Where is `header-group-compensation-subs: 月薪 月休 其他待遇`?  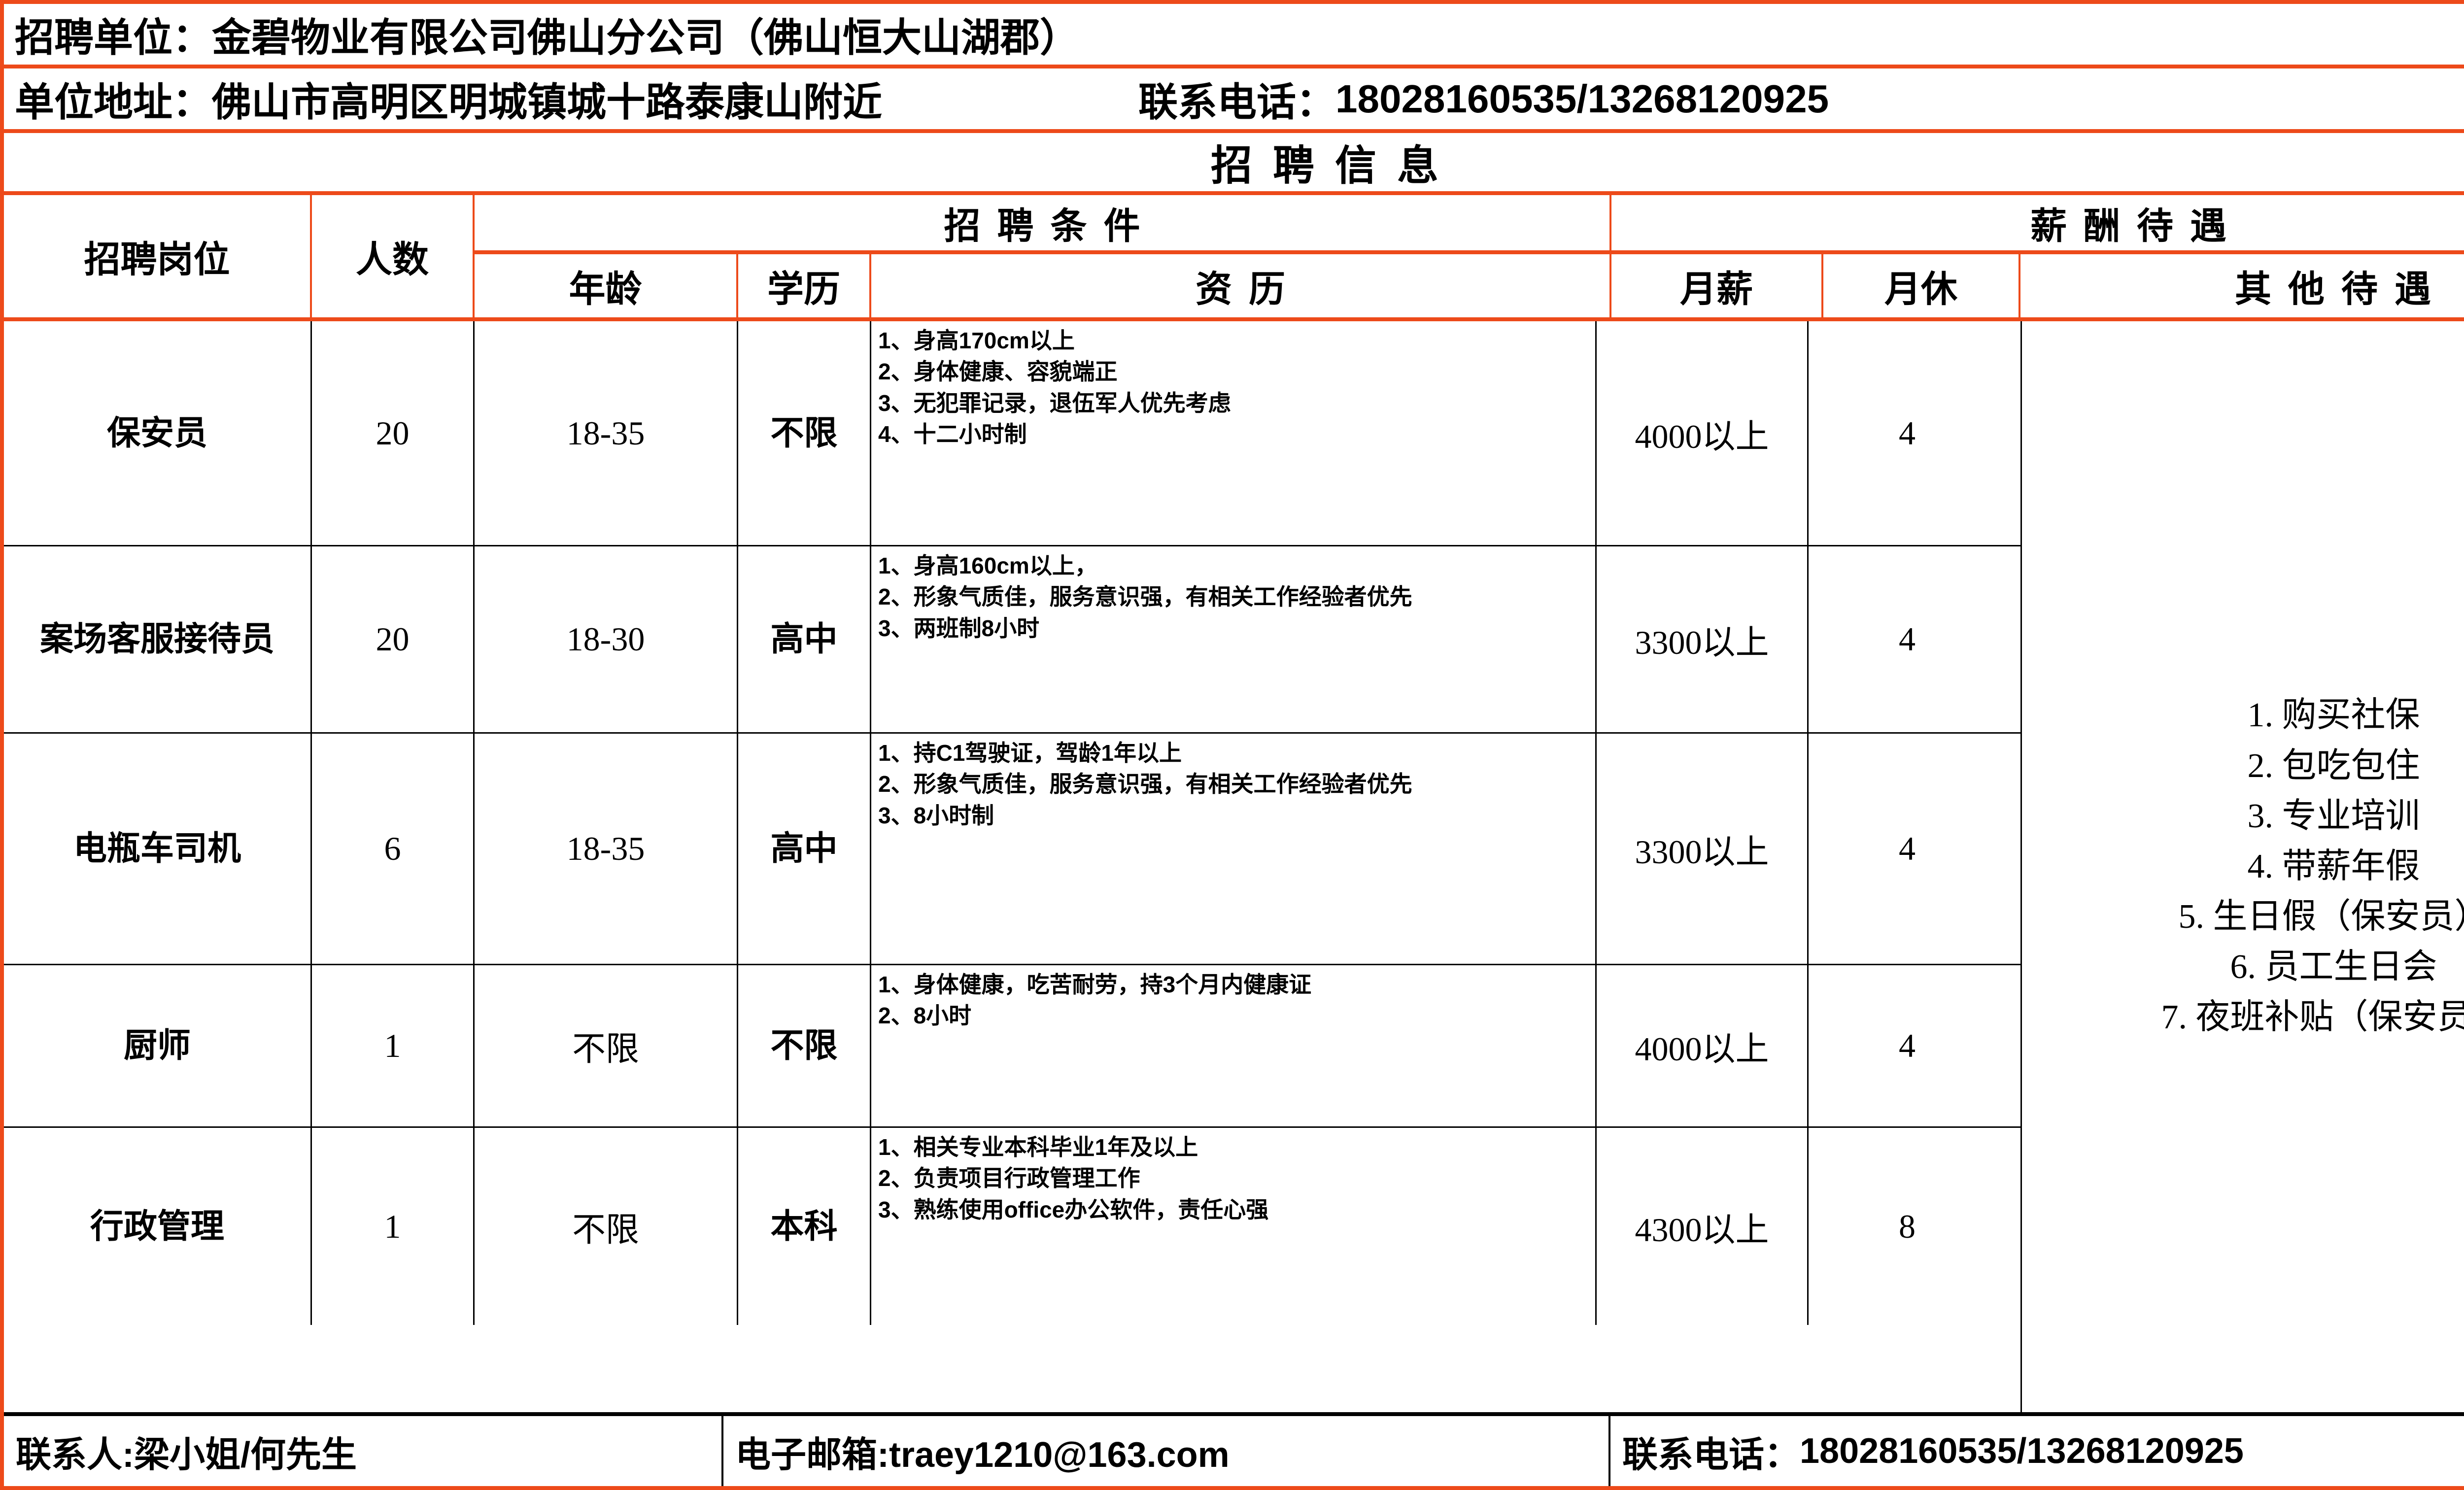
header-group-compensation-subs: 月薪 月休 其他待遇 is located at coordinates (2037, 285).